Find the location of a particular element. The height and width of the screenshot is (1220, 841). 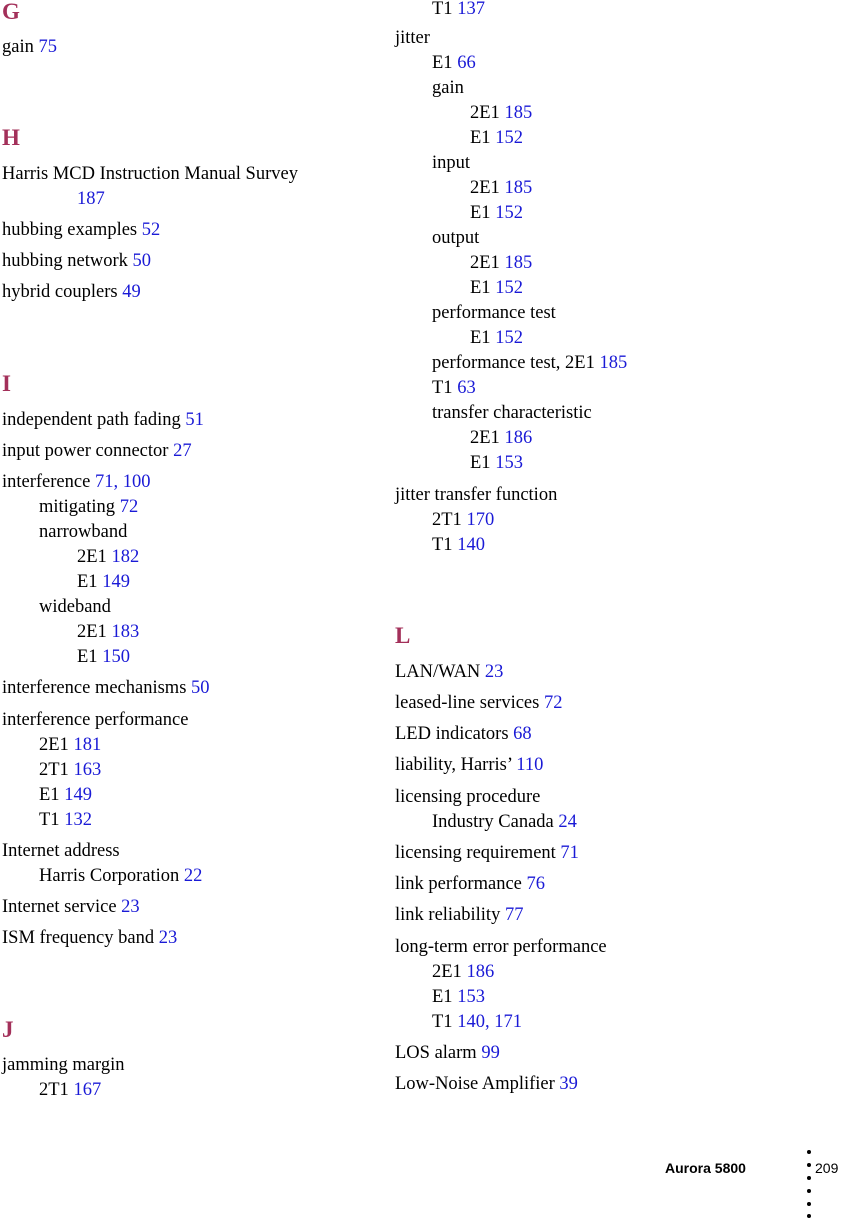

index-subentry: performance test, 2E1 185 is located at coordinates (529, 363).